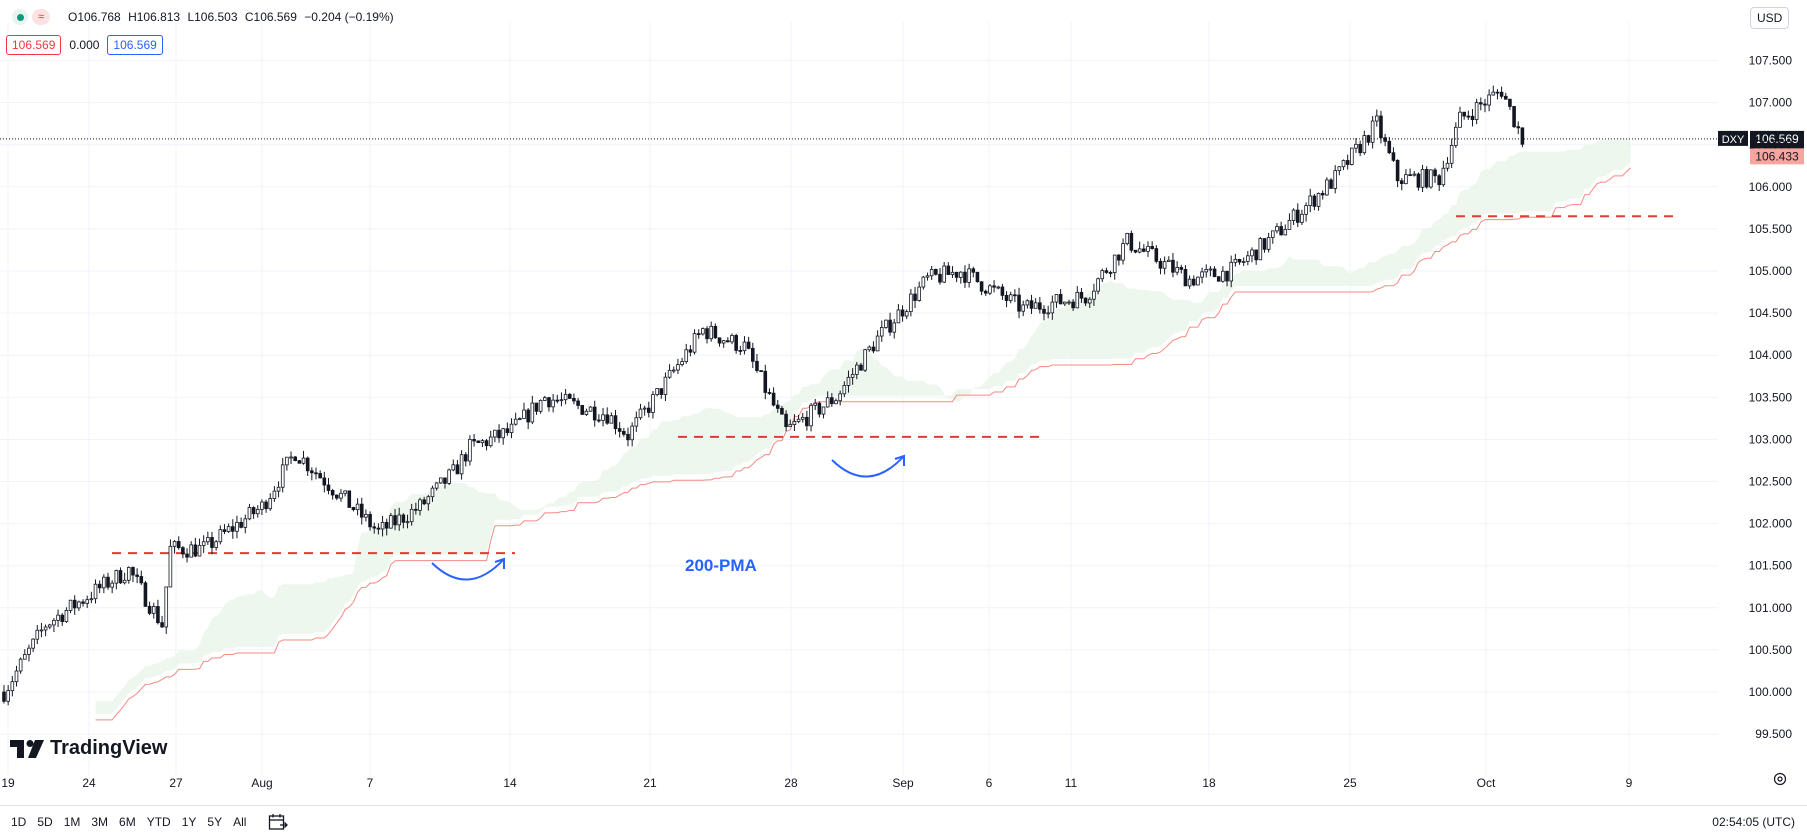  Describe the element at coordinates (1770, 18) in the screenshot. I see `currency-selector: USD` at that location.